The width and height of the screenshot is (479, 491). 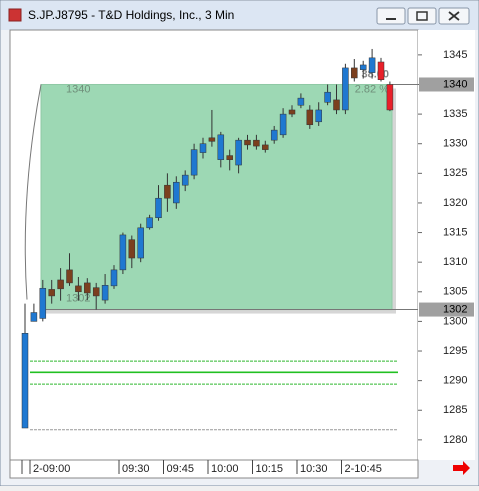 What do you see at coordinates (455, 262) in the screenshot?
I see `y-tick-label: 1310` at bounding box center [455, 262].